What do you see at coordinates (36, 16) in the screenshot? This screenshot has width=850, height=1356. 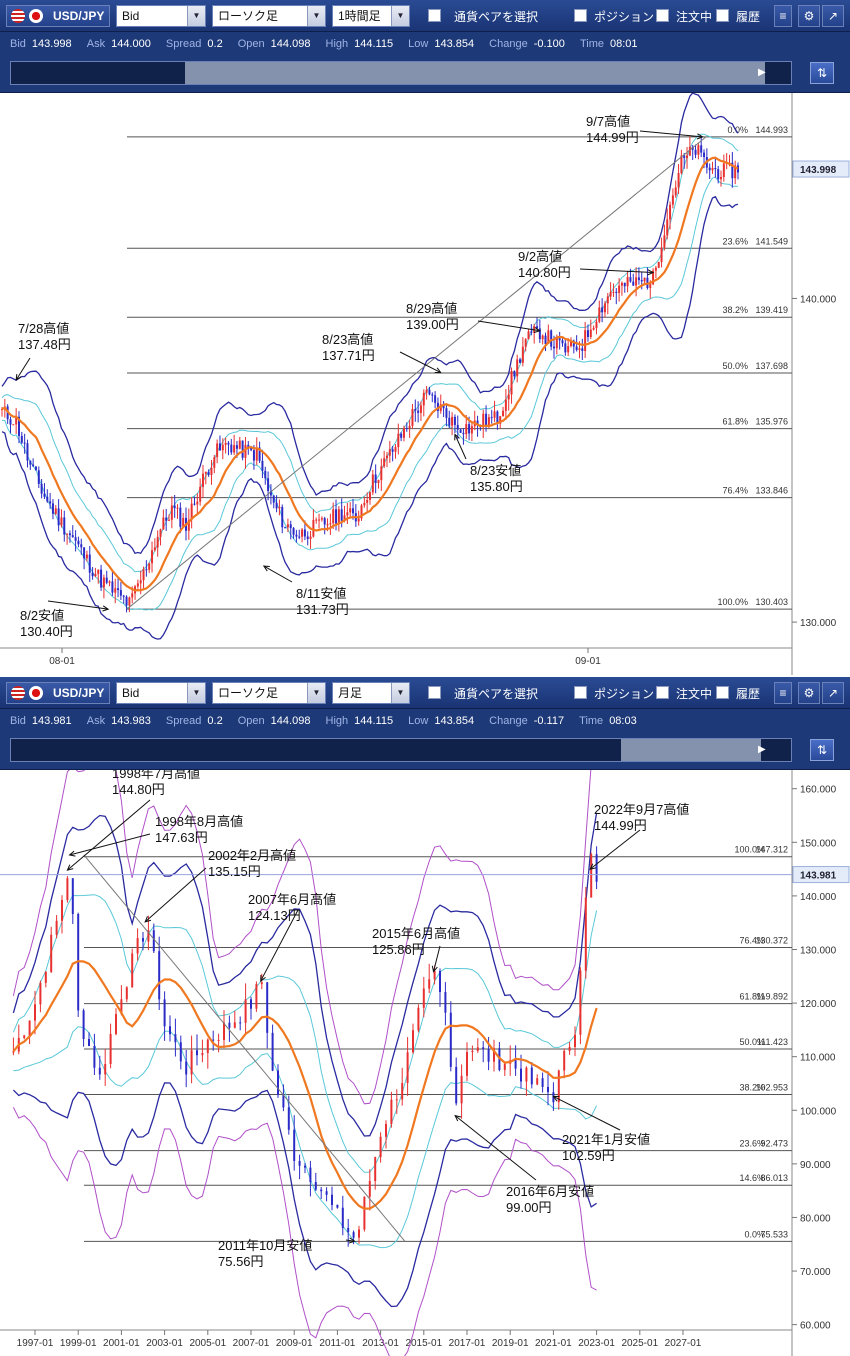 I see `japan-flag-icon` at bounding box center [36, 16].